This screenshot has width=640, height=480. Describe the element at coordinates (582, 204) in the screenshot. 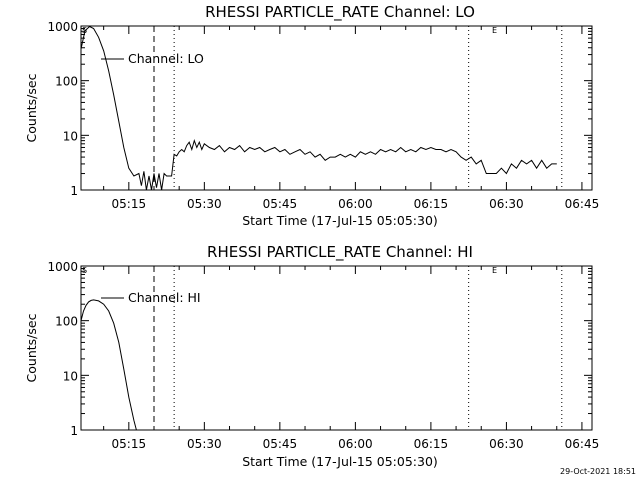

I see `chart-lo-x-tick-label: 06:45` at that location.